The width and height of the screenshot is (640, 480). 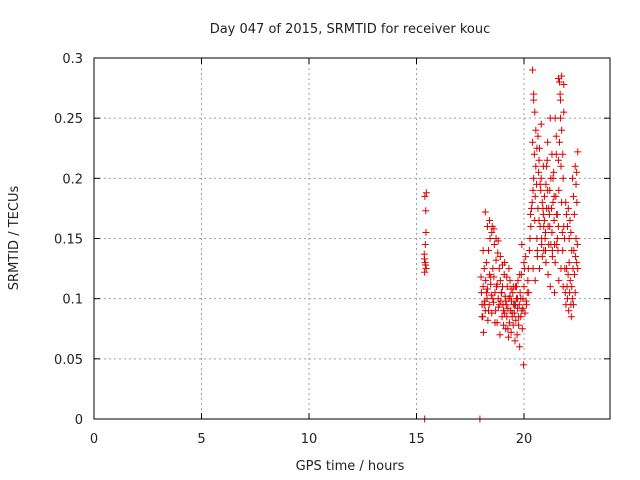 What do you see at coordinates (14, 238) in the screenshot?
I see `y-axis-label: SRMTID / TECUs` at bounding box center [14, 238].